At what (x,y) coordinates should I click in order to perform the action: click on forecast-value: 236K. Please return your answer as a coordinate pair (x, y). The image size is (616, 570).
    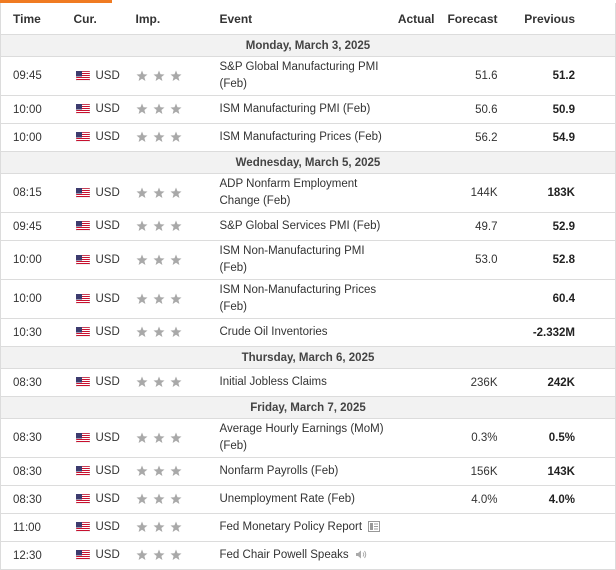
    Looking at the image, I should click on (484, 382).